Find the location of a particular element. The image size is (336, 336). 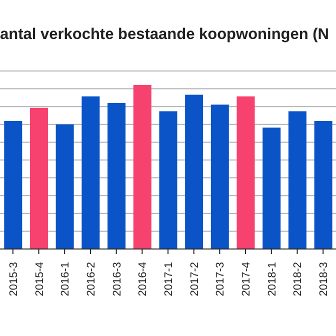

x-tick-label: 2016-4 is located at coordinates (143, 279).